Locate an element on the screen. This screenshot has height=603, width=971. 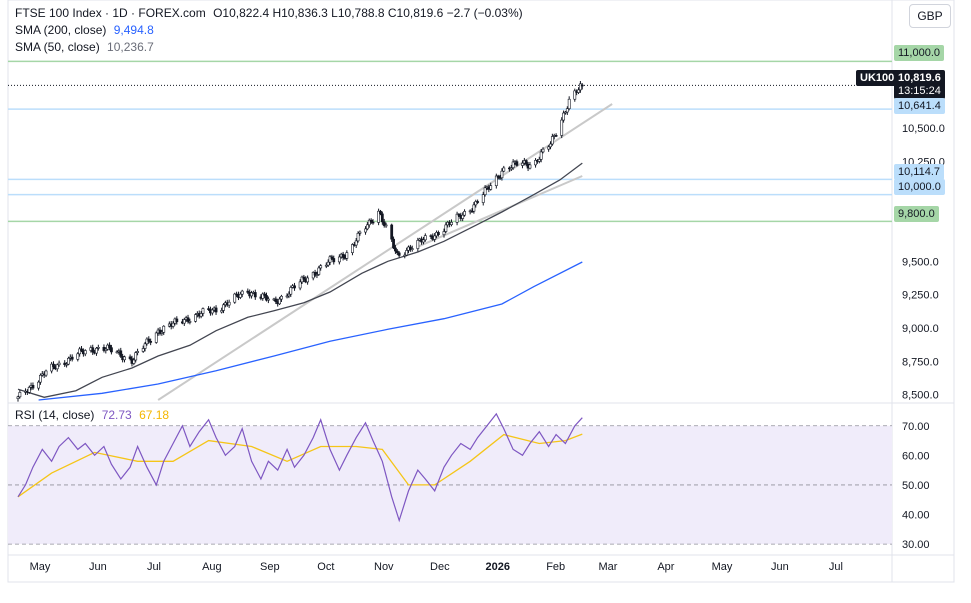
time-tick-label: 2026 is located at coordinates (498, 567).